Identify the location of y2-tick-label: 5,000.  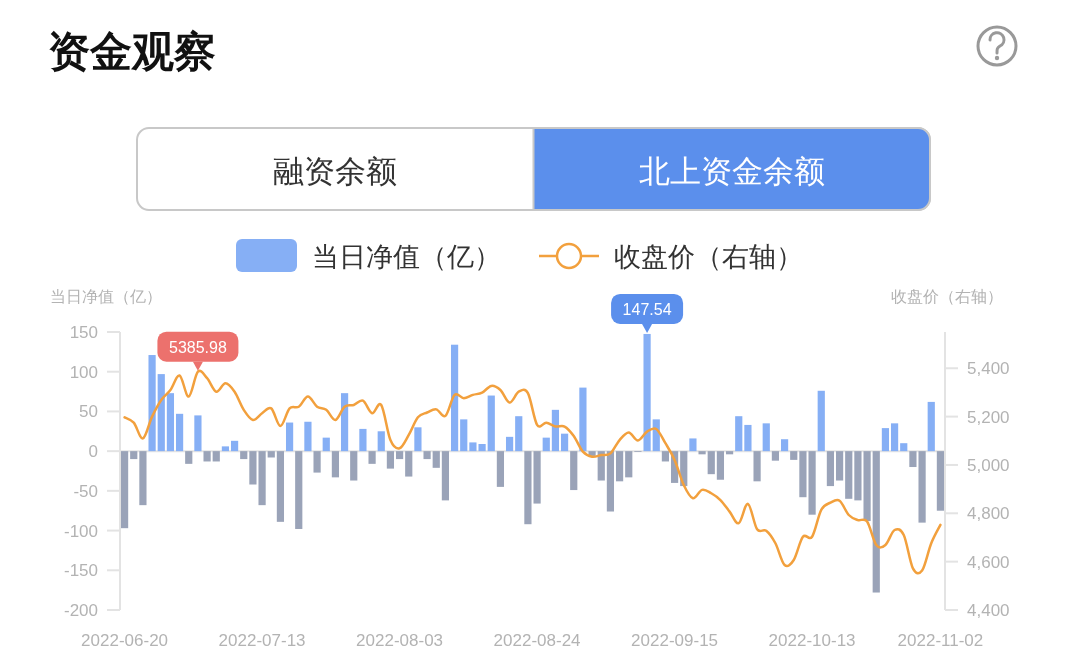
(988, 465).